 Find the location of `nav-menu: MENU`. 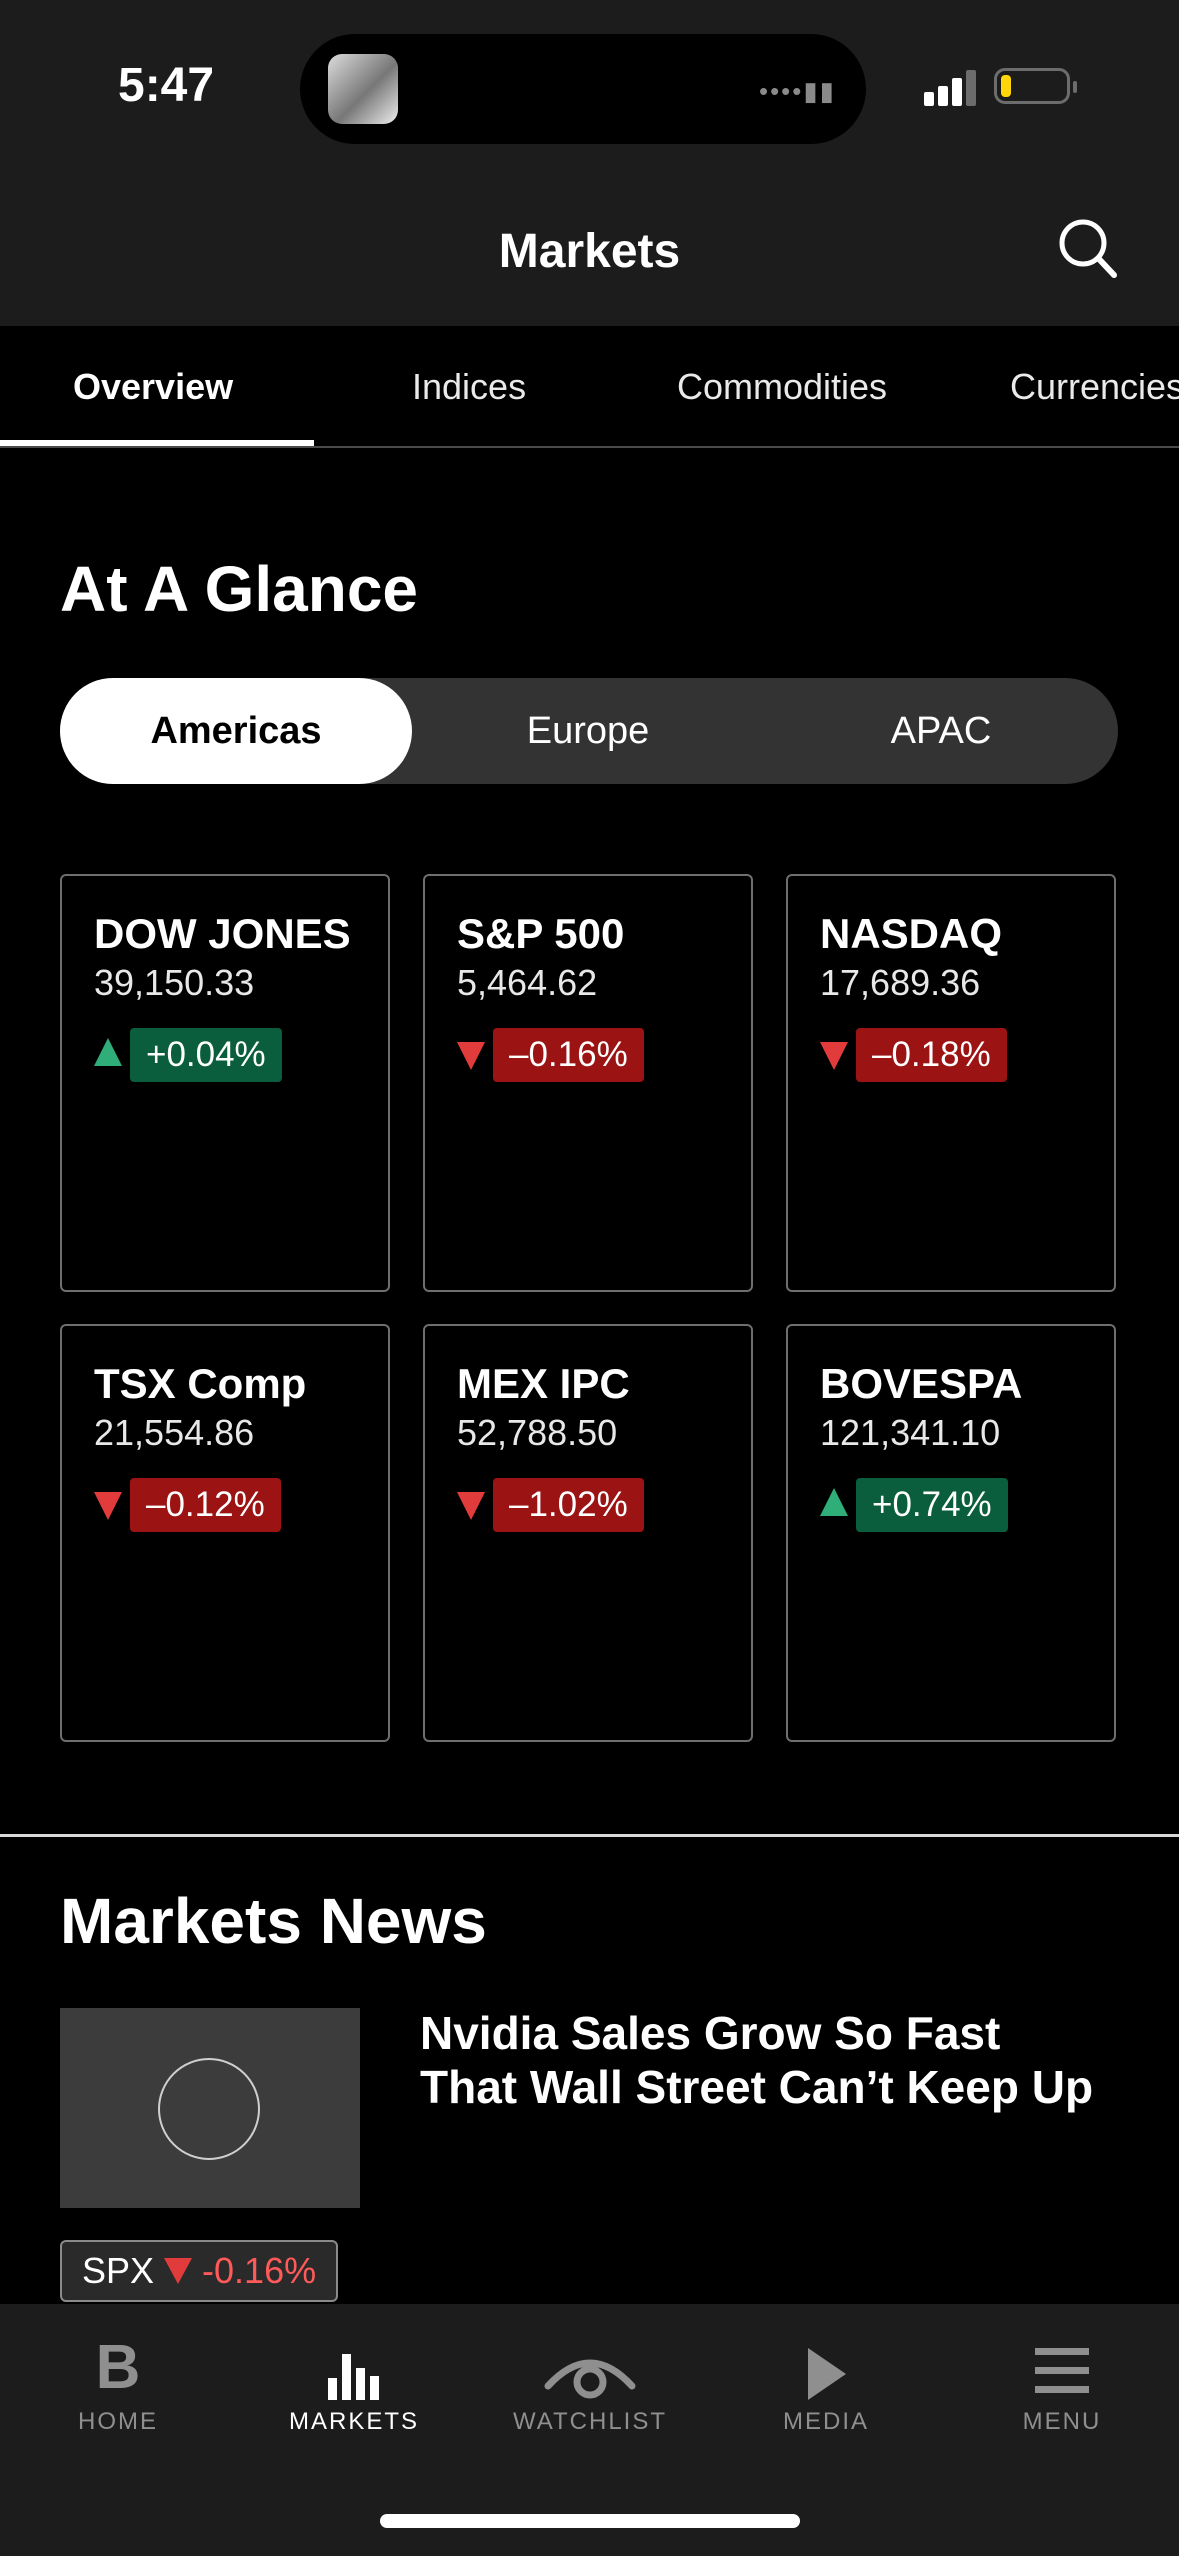

nav-menu: MENU is located at coordinates (1061, 2384).